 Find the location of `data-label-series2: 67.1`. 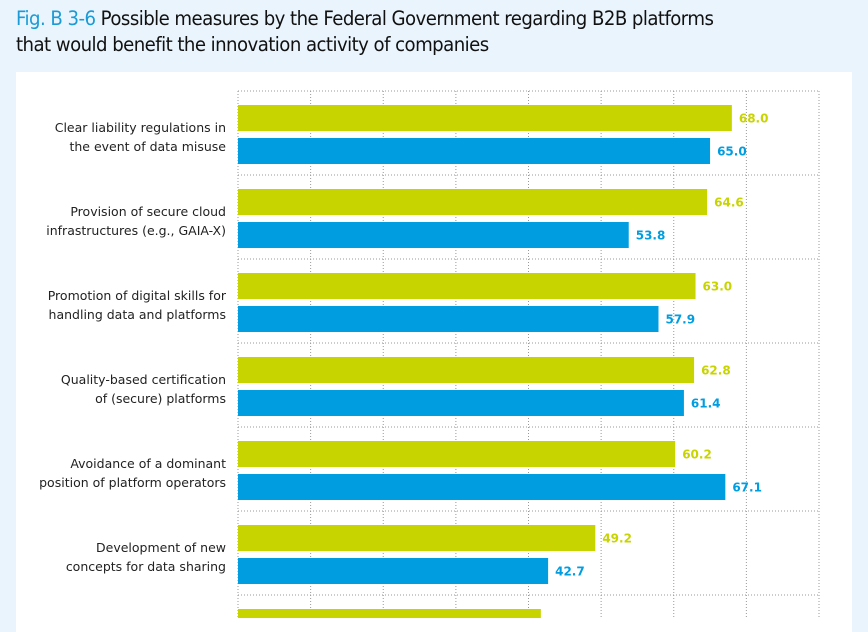

data-label-series2: 67.1 is located at coordinates (747, 488).